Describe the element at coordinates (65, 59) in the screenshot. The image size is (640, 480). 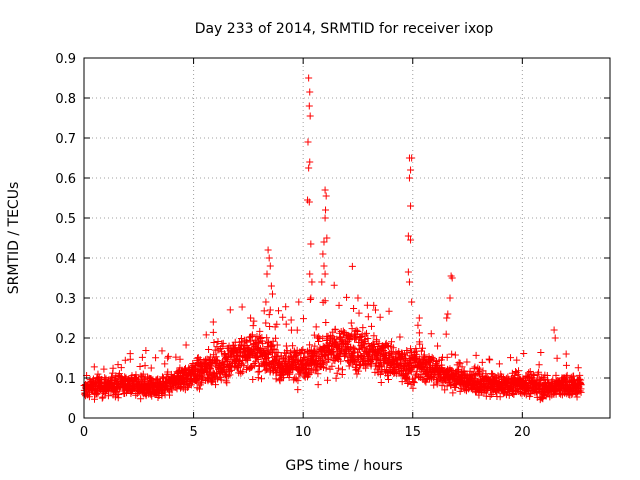
I see `y-tick-label: 0.9` at that location.